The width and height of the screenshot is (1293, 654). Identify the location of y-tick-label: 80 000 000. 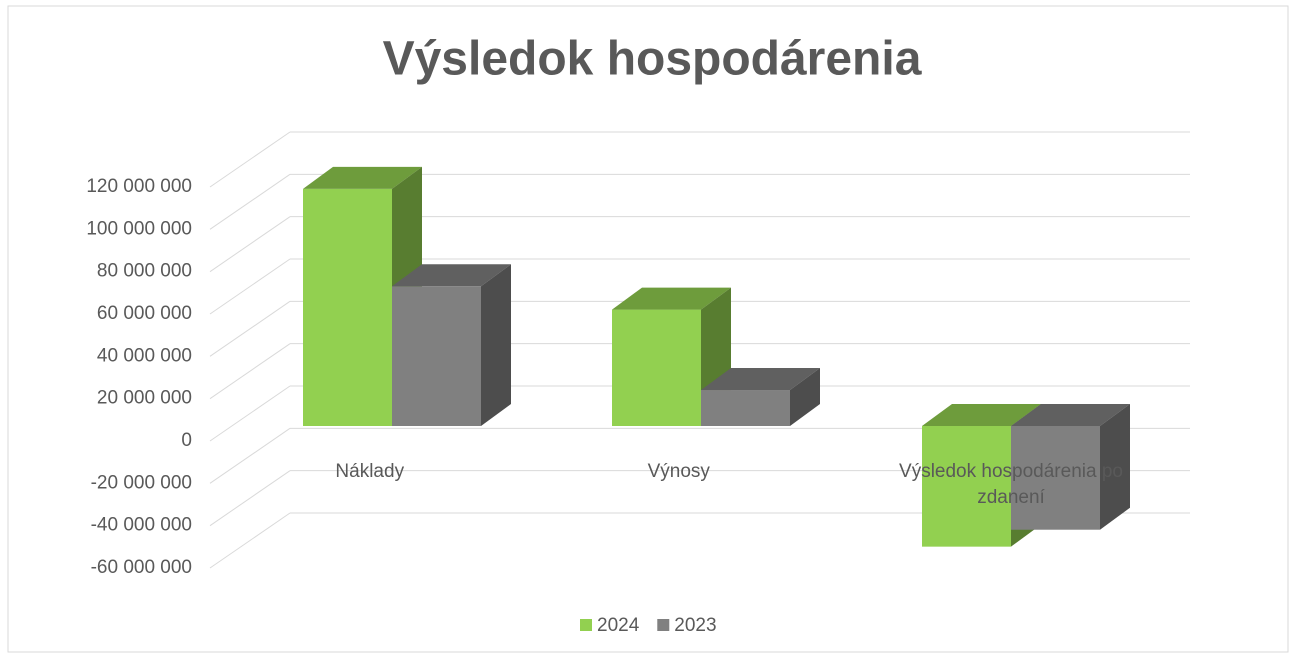
(144, 271).